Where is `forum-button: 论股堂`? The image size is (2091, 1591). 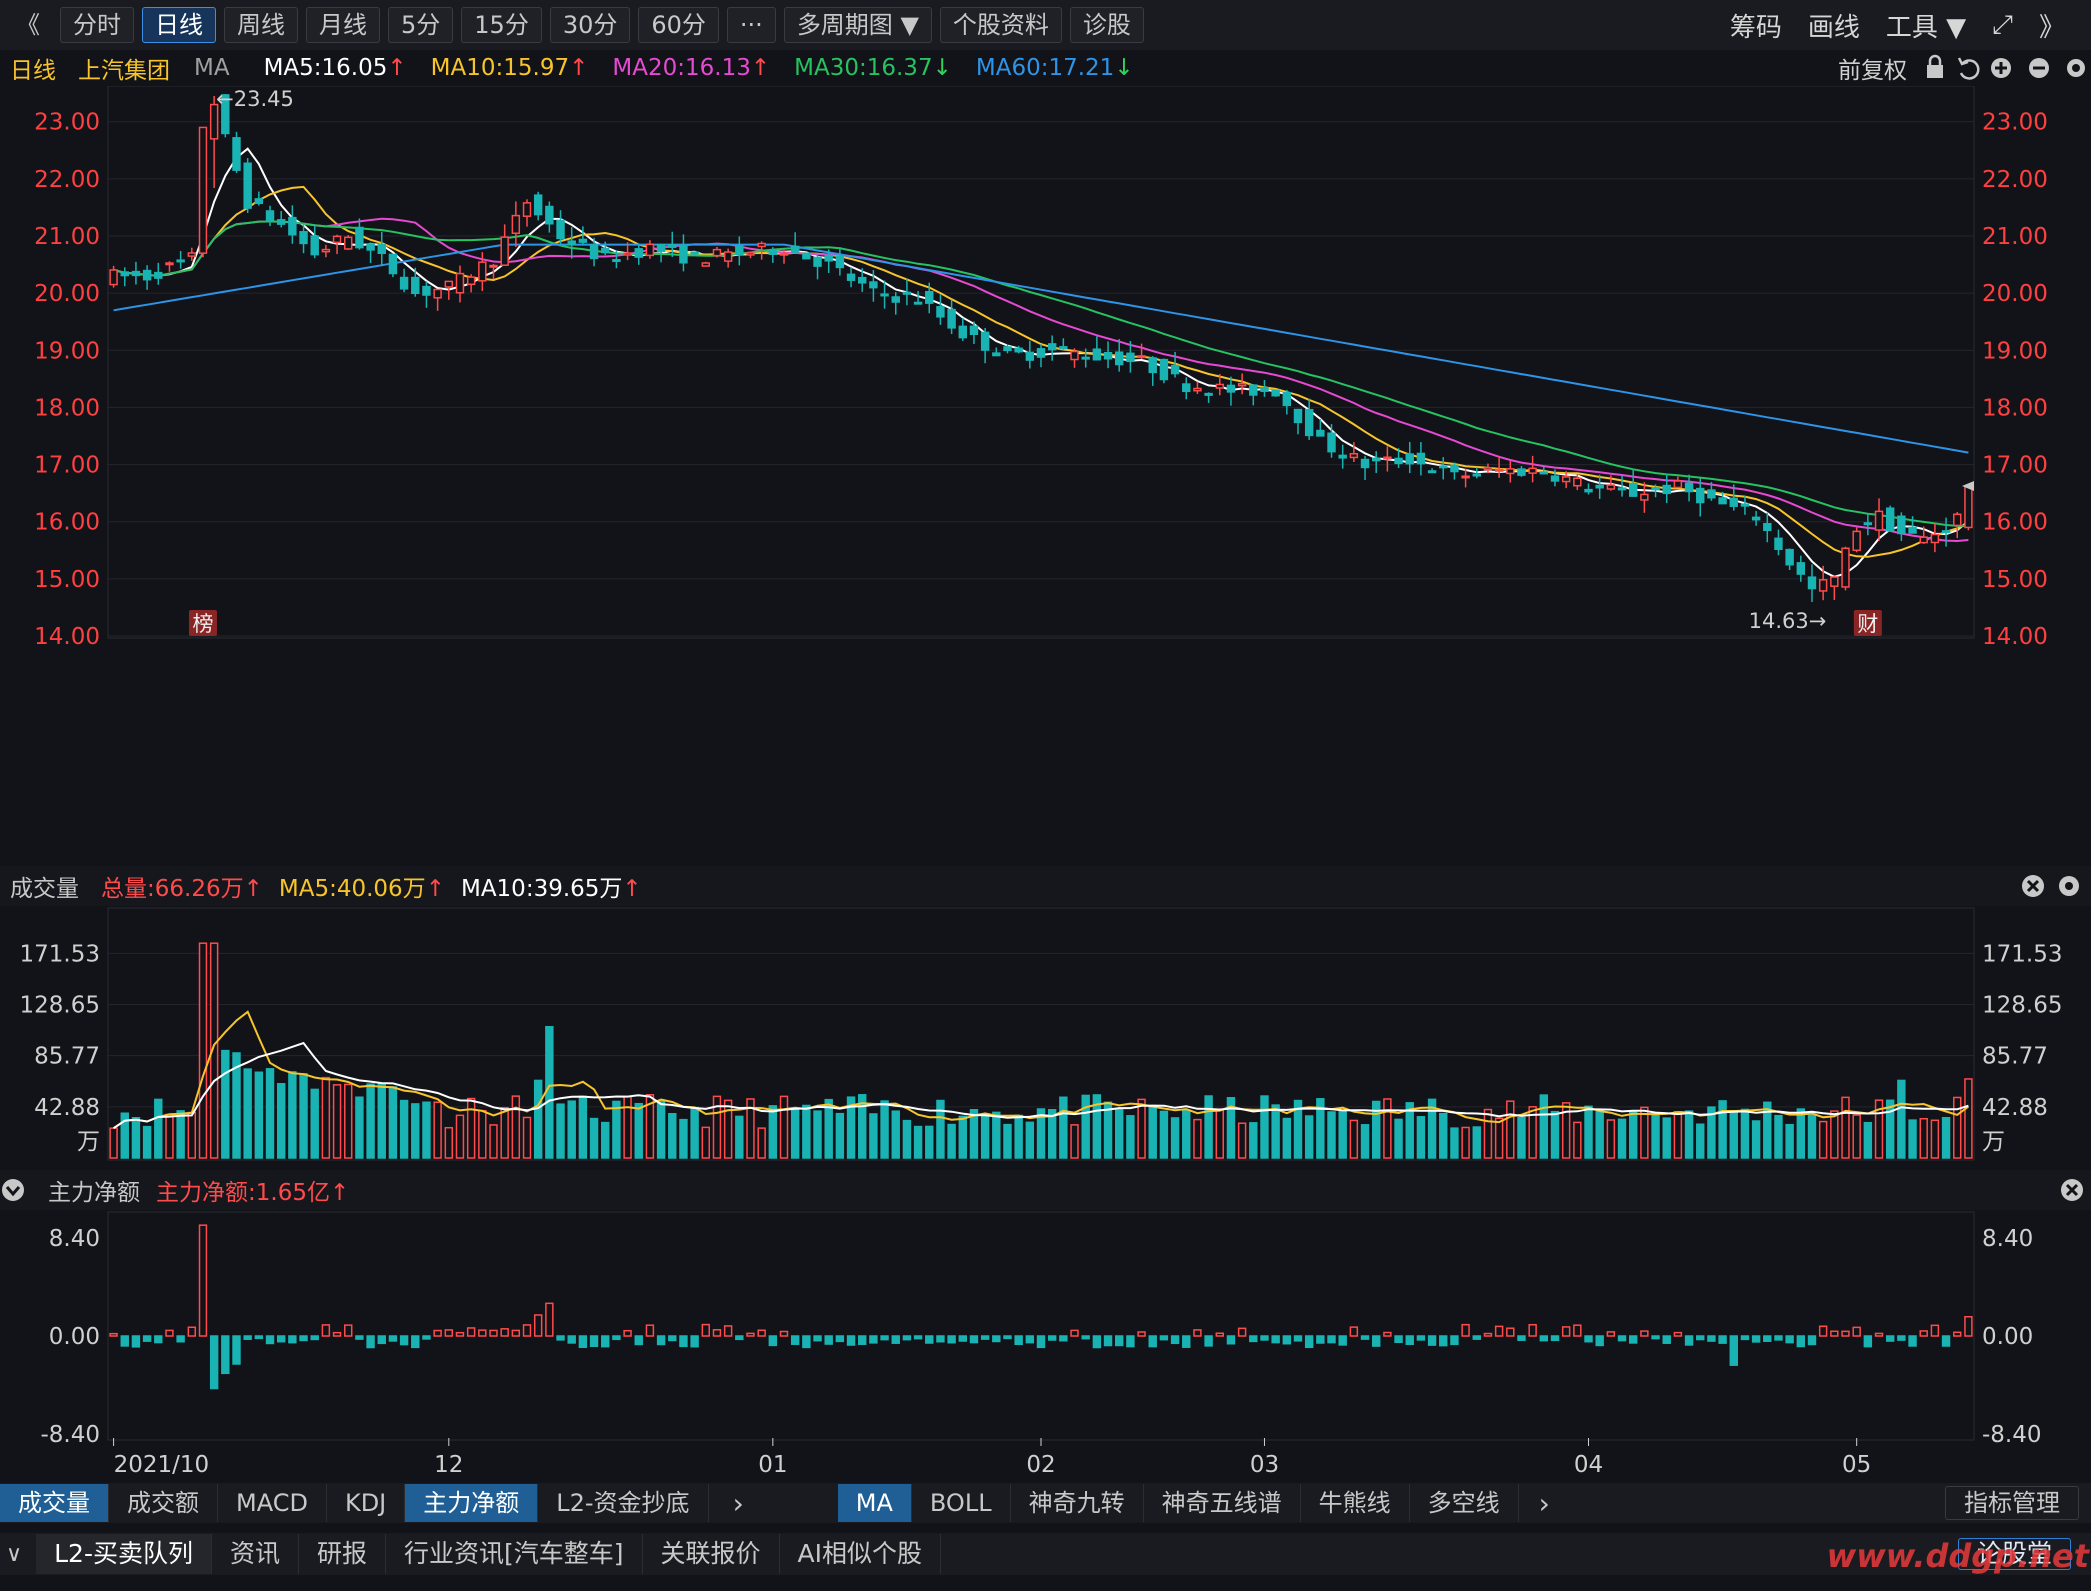 forum-button: 论股堂 is located at coordinates (2014, 1554).